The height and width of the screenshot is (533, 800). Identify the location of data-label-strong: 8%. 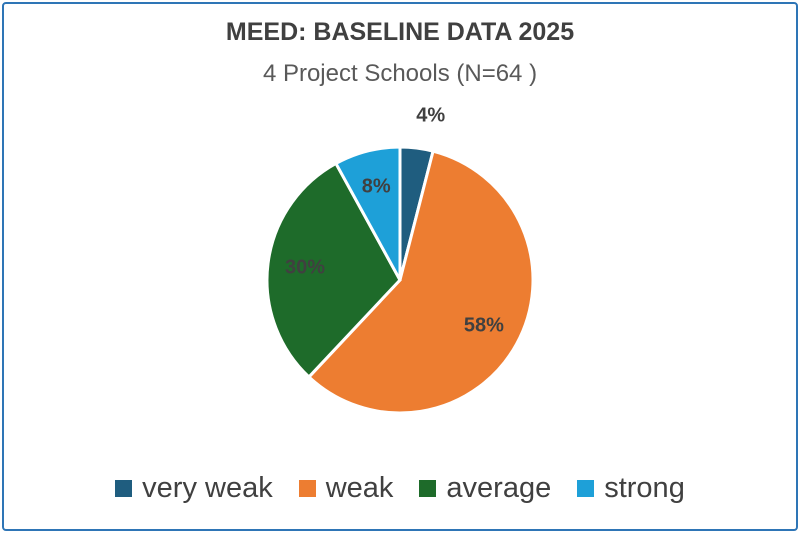
(376, 187).